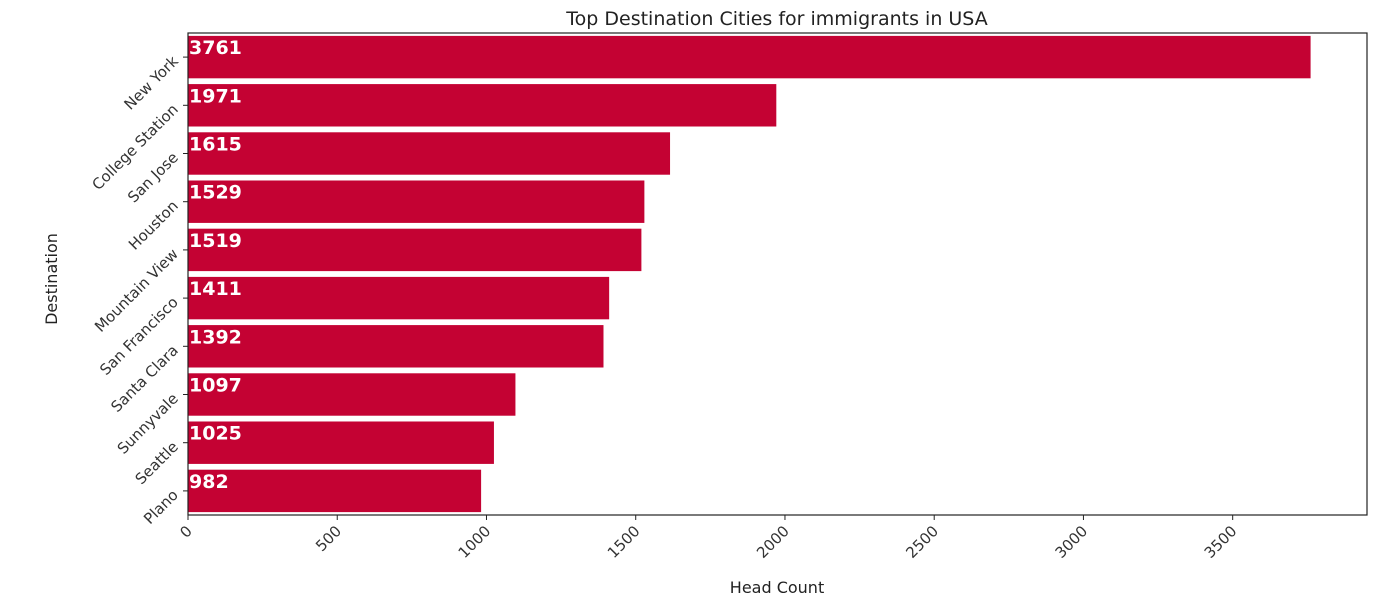 The image size is (1400, 615). Describe the element at coordinates (136, 290) in the screenshot. I see `y-tick-label: Mountain View` at that location.